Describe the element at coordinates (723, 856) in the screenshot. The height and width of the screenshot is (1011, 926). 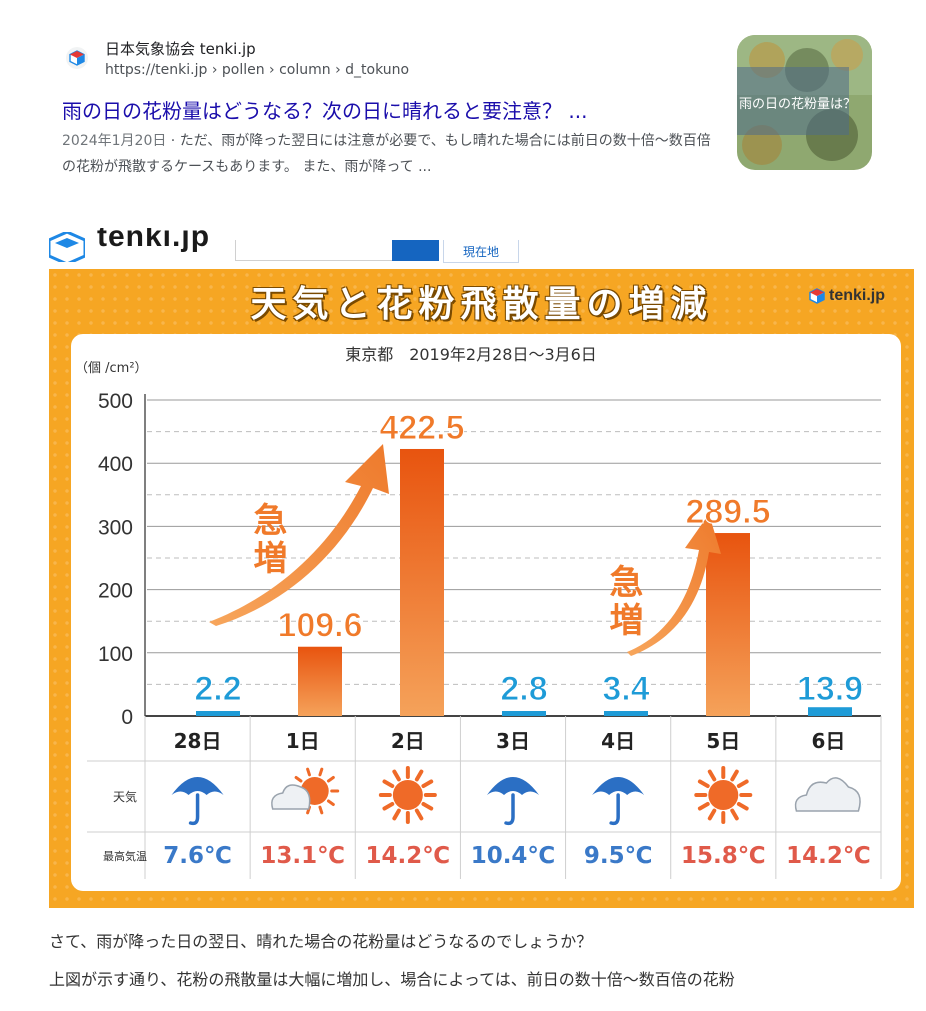
I see `max-temp-value: 15.8℃` at that location.